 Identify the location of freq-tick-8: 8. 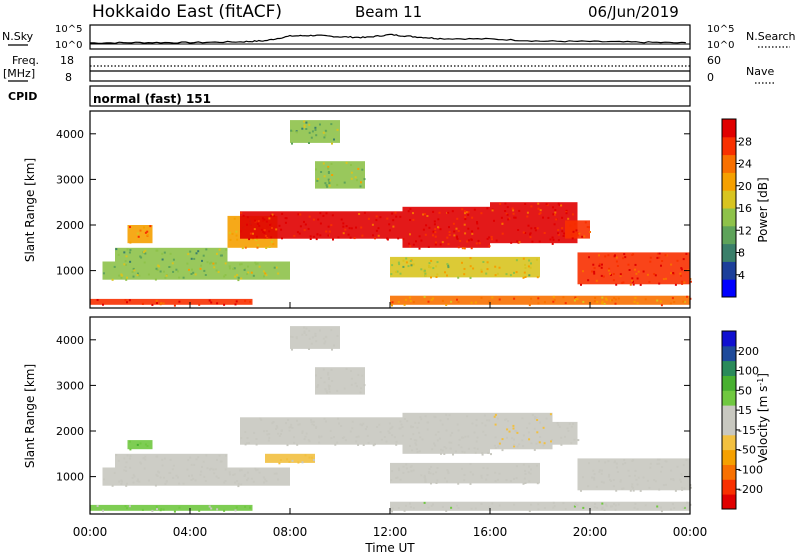
(68, 77).